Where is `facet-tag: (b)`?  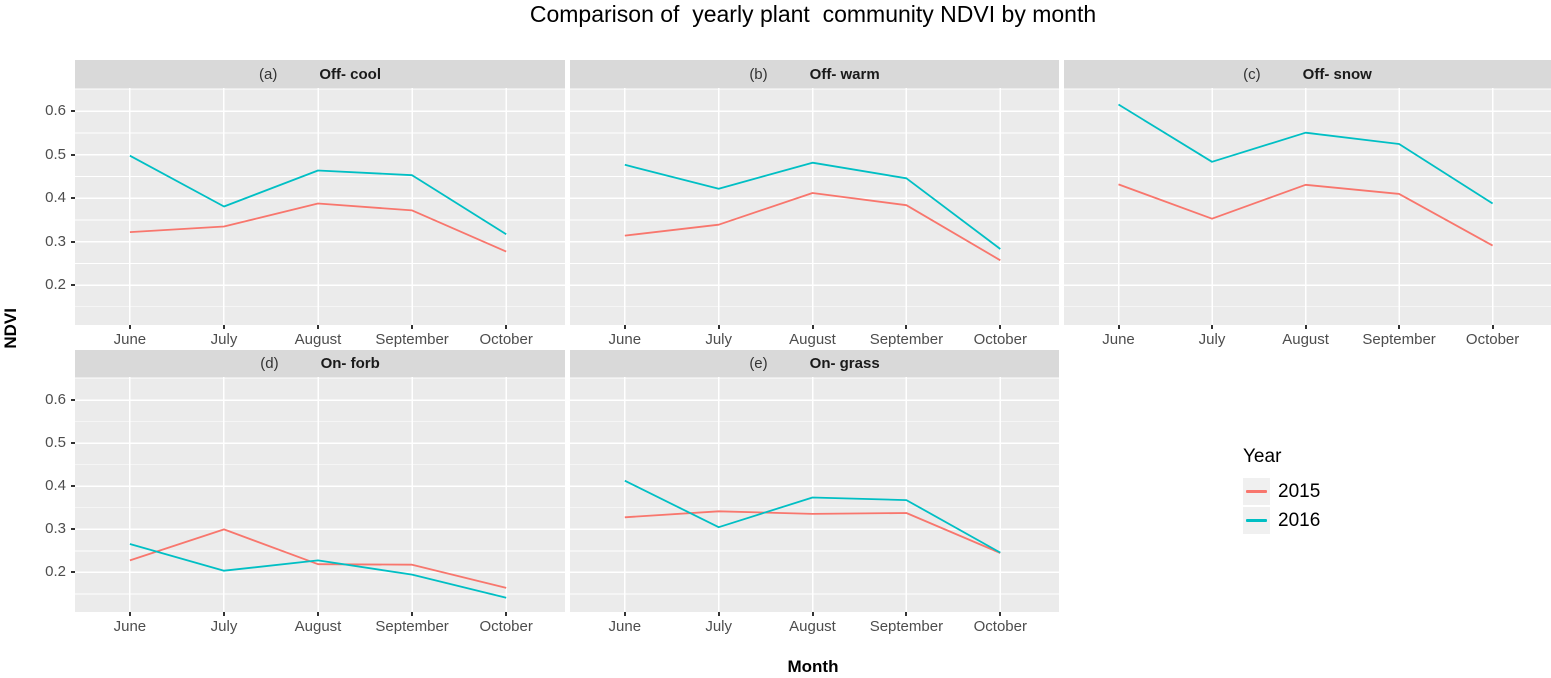 facet-tag: (b) is located at coordinates (758, 74).